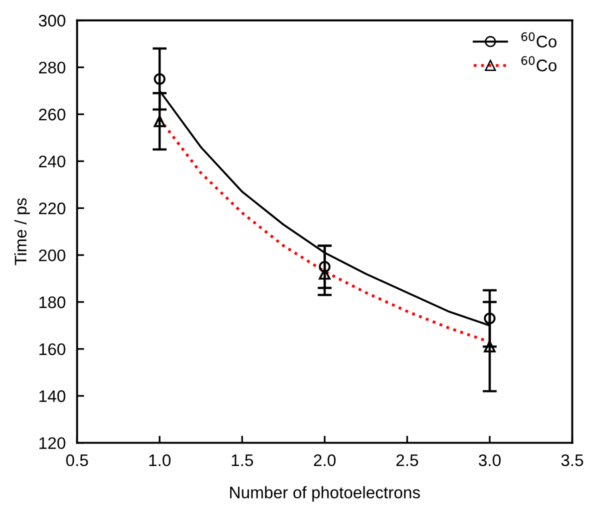  What do you see at coordinates (22, 232) in the screenshot?
I see `y-axis-title: Time / ps` at bounding box center [22, 232].